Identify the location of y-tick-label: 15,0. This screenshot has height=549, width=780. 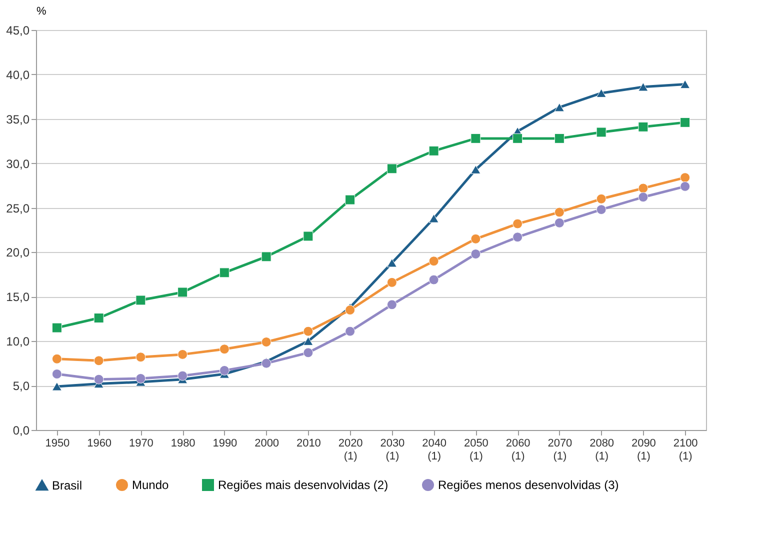
(18, 297).